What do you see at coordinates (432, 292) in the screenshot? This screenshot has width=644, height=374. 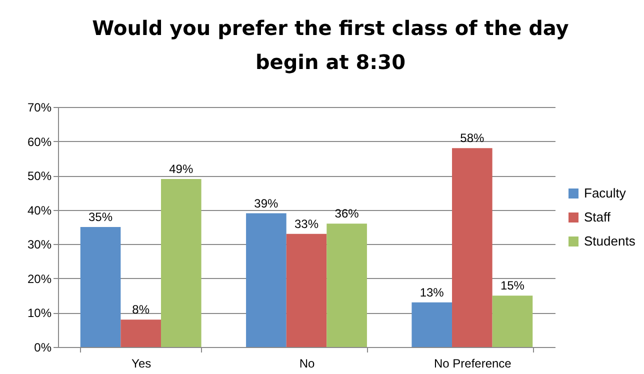 I see `data-label: 13%` at bounding box center [432, 292].